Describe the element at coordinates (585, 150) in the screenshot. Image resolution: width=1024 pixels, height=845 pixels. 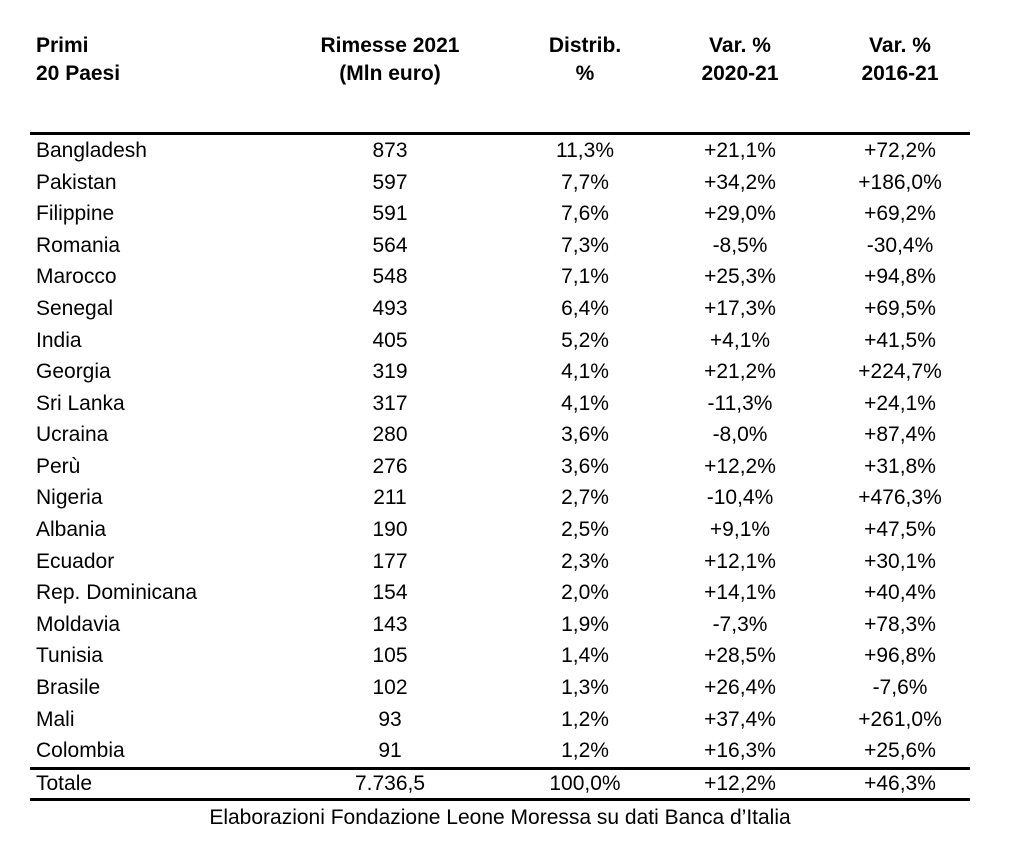
I see `distrib-cell: 11,3%` at that location.